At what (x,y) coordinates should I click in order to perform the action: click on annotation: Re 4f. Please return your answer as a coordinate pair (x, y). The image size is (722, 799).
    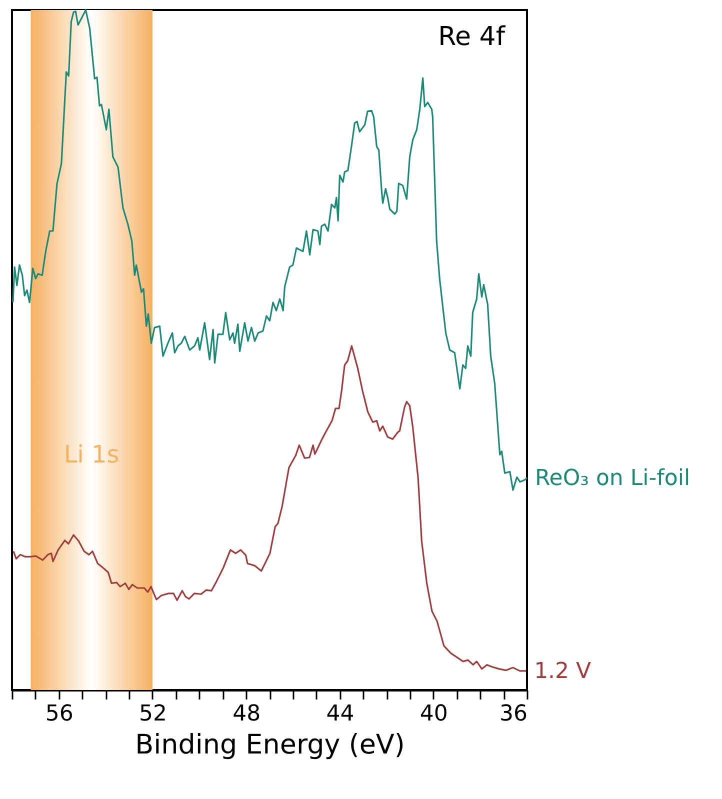
    Looking at the image, I should click on (472, 37).